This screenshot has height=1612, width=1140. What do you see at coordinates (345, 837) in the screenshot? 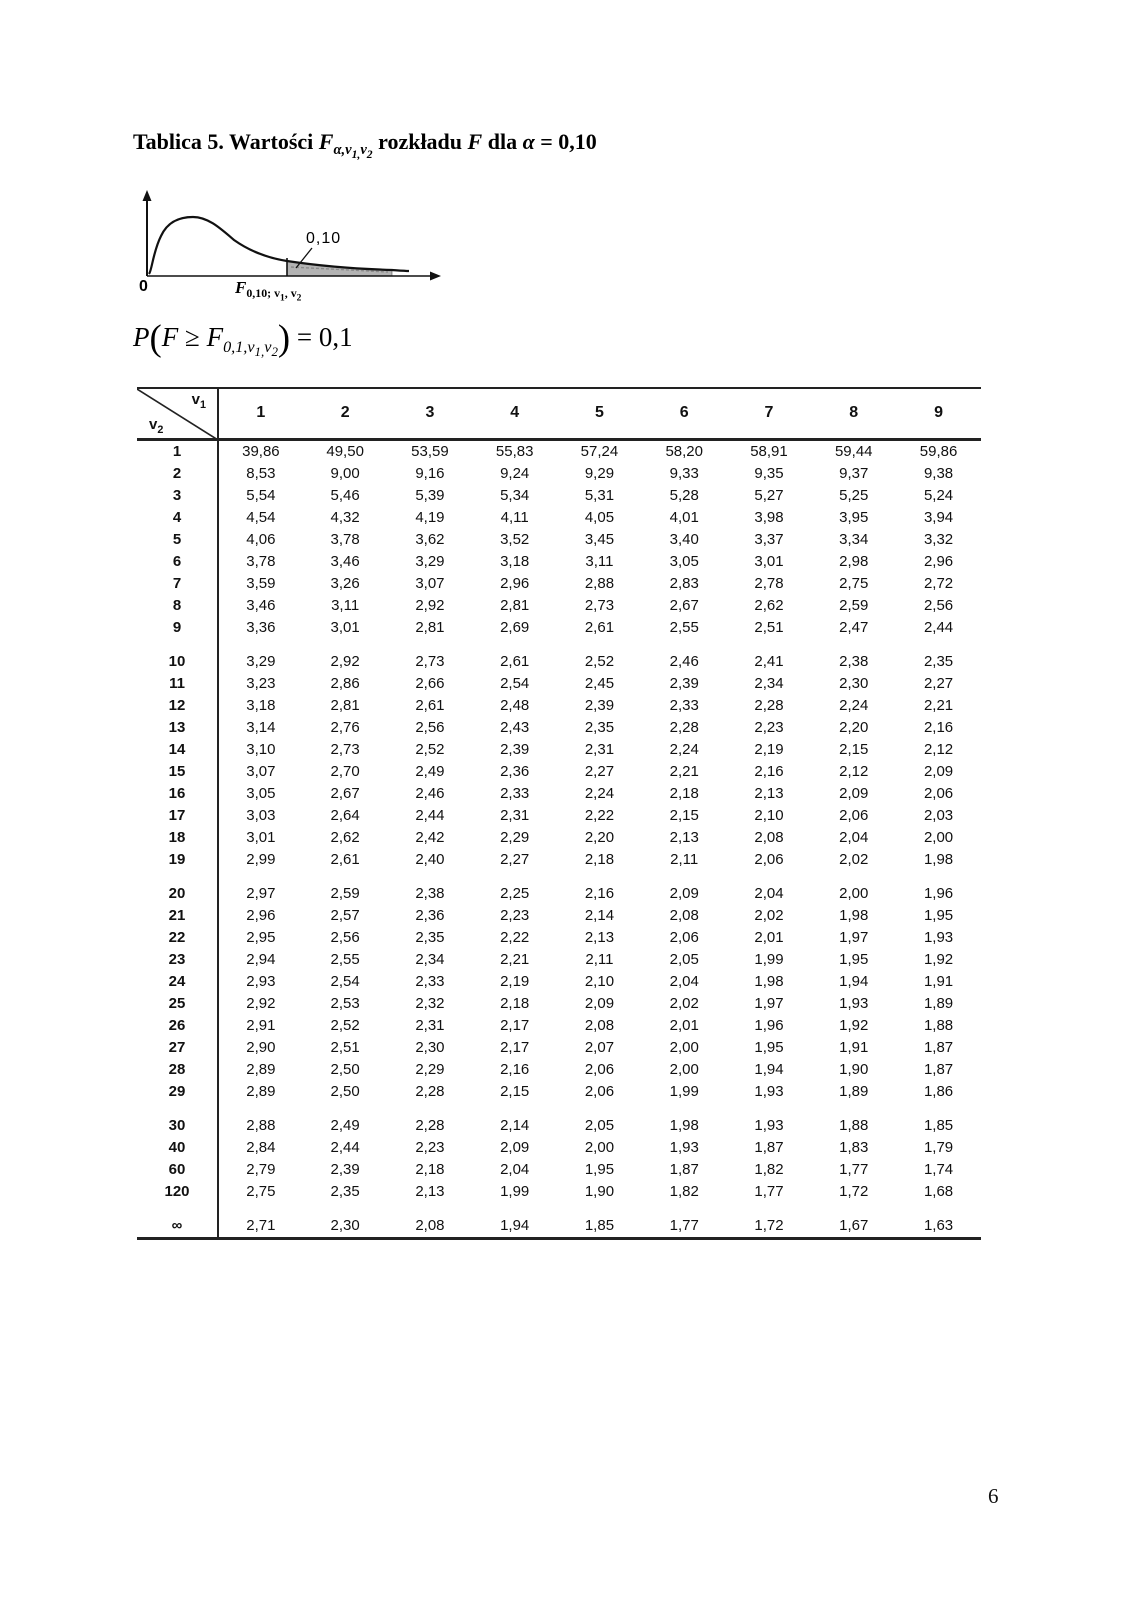
I see `table-cell: 2,62` at bounding box center [345, 837].